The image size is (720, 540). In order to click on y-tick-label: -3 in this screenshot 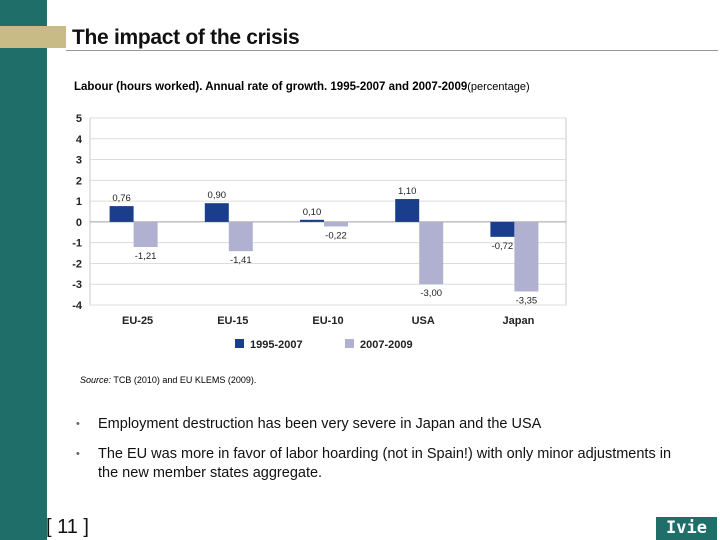, I will do `click(77, 285)`.